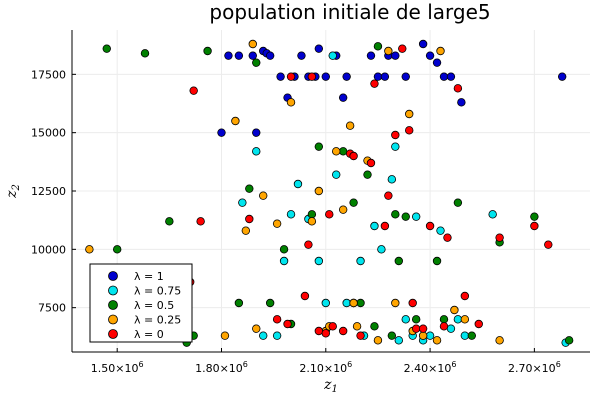  I want to click on x-tick-label: 2.40×10⁶, so click(430, 367).